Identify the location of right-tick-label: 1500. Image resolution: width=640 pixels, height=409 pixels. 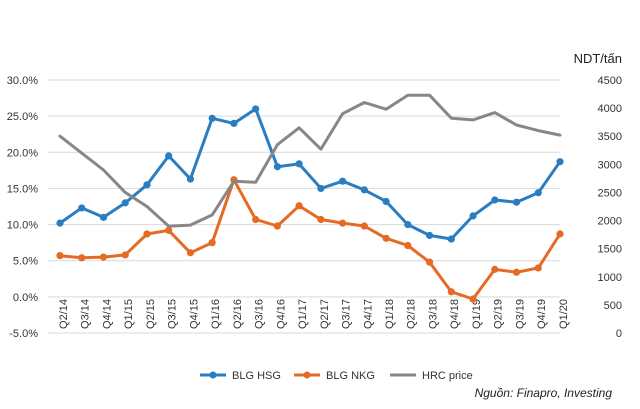
(610, 250).